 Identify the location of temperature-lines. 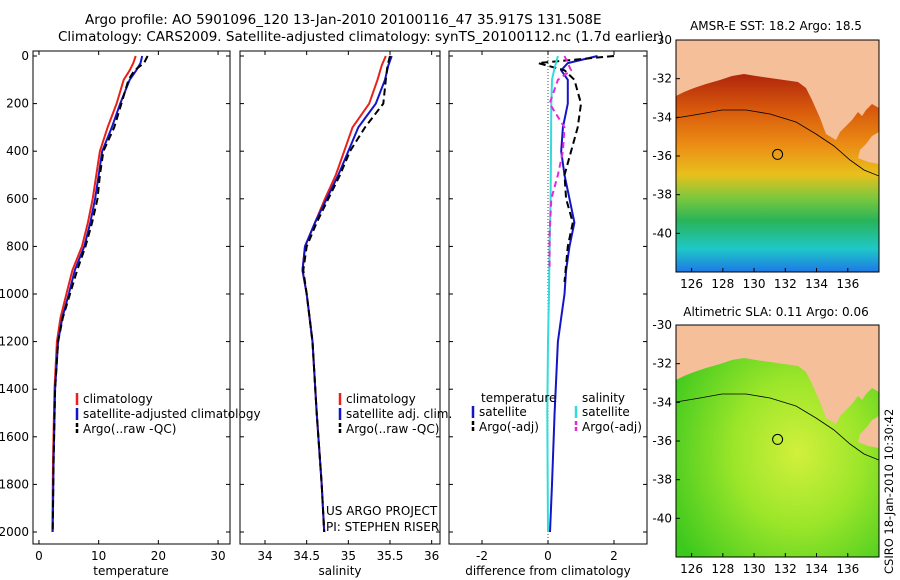
(100, 294).